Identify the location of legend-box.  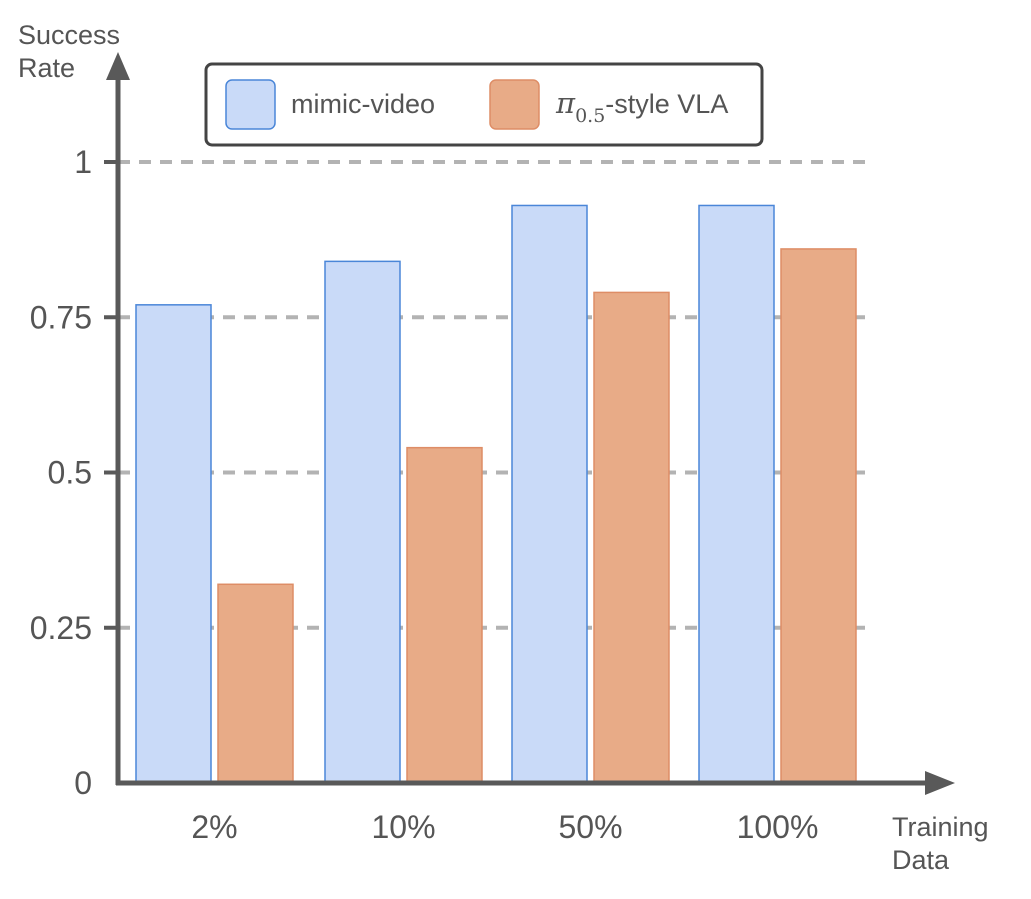
(484, 104).